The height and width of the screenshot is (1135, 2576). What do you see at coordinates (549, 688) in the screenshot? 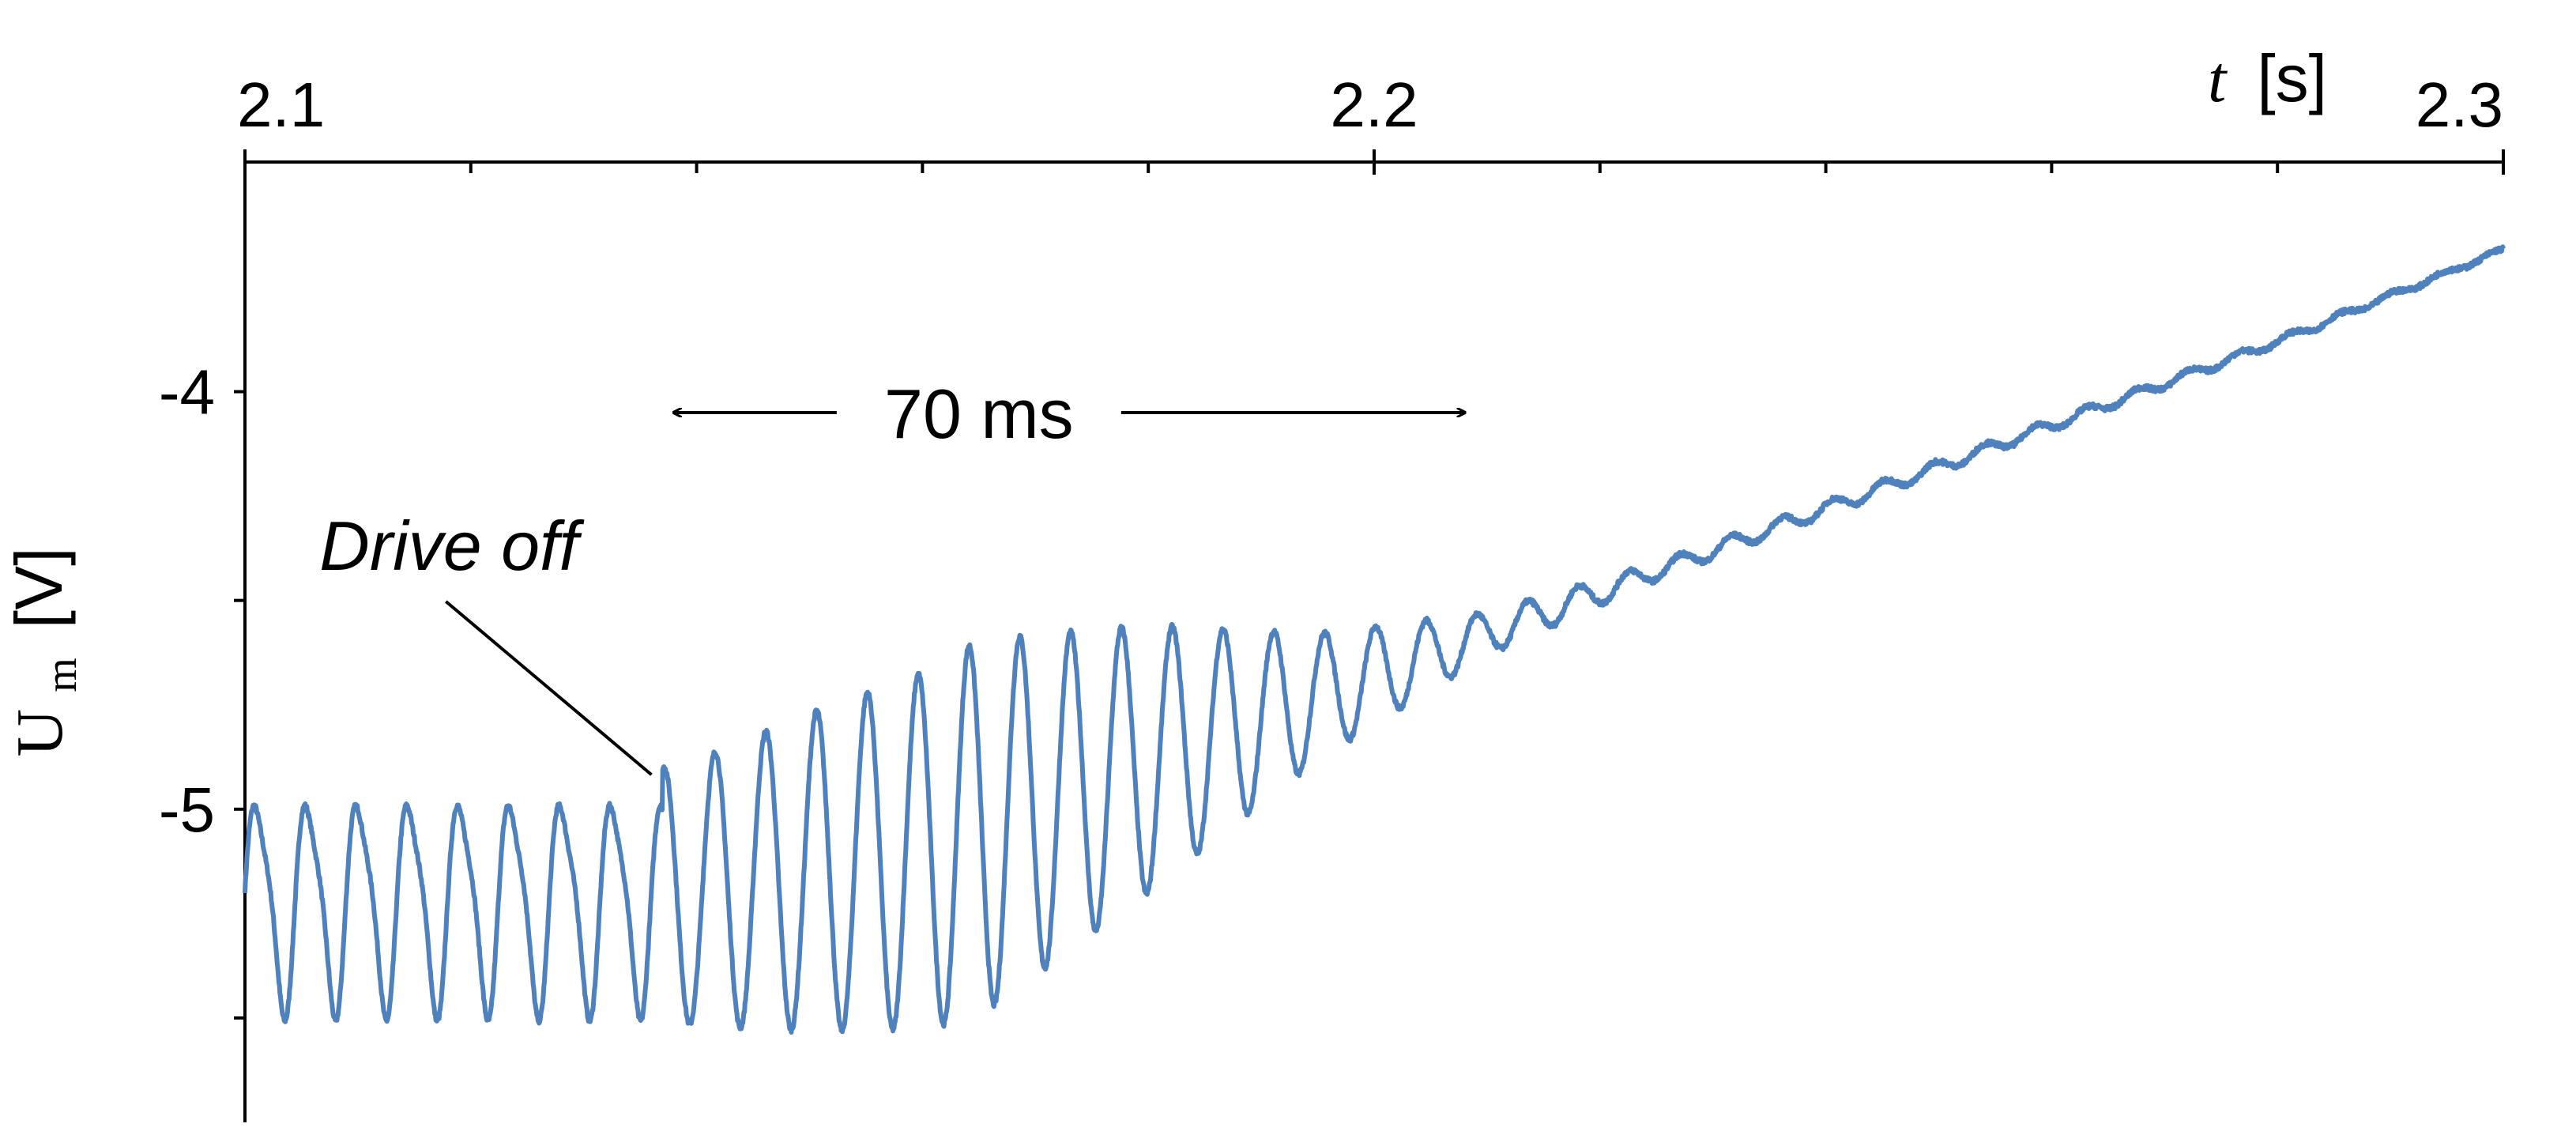
I see `annotation-drive-off-leader` at bounding box center [549, 688].